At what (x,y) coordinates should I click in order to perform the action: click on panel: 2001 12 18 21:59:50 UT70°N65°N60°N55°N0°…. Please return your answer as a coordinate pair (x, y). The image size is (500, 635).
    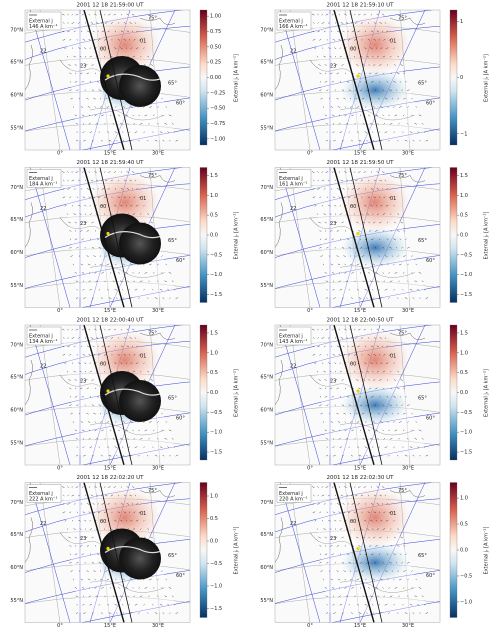
    Looking at the image, I should click on (375, 241).